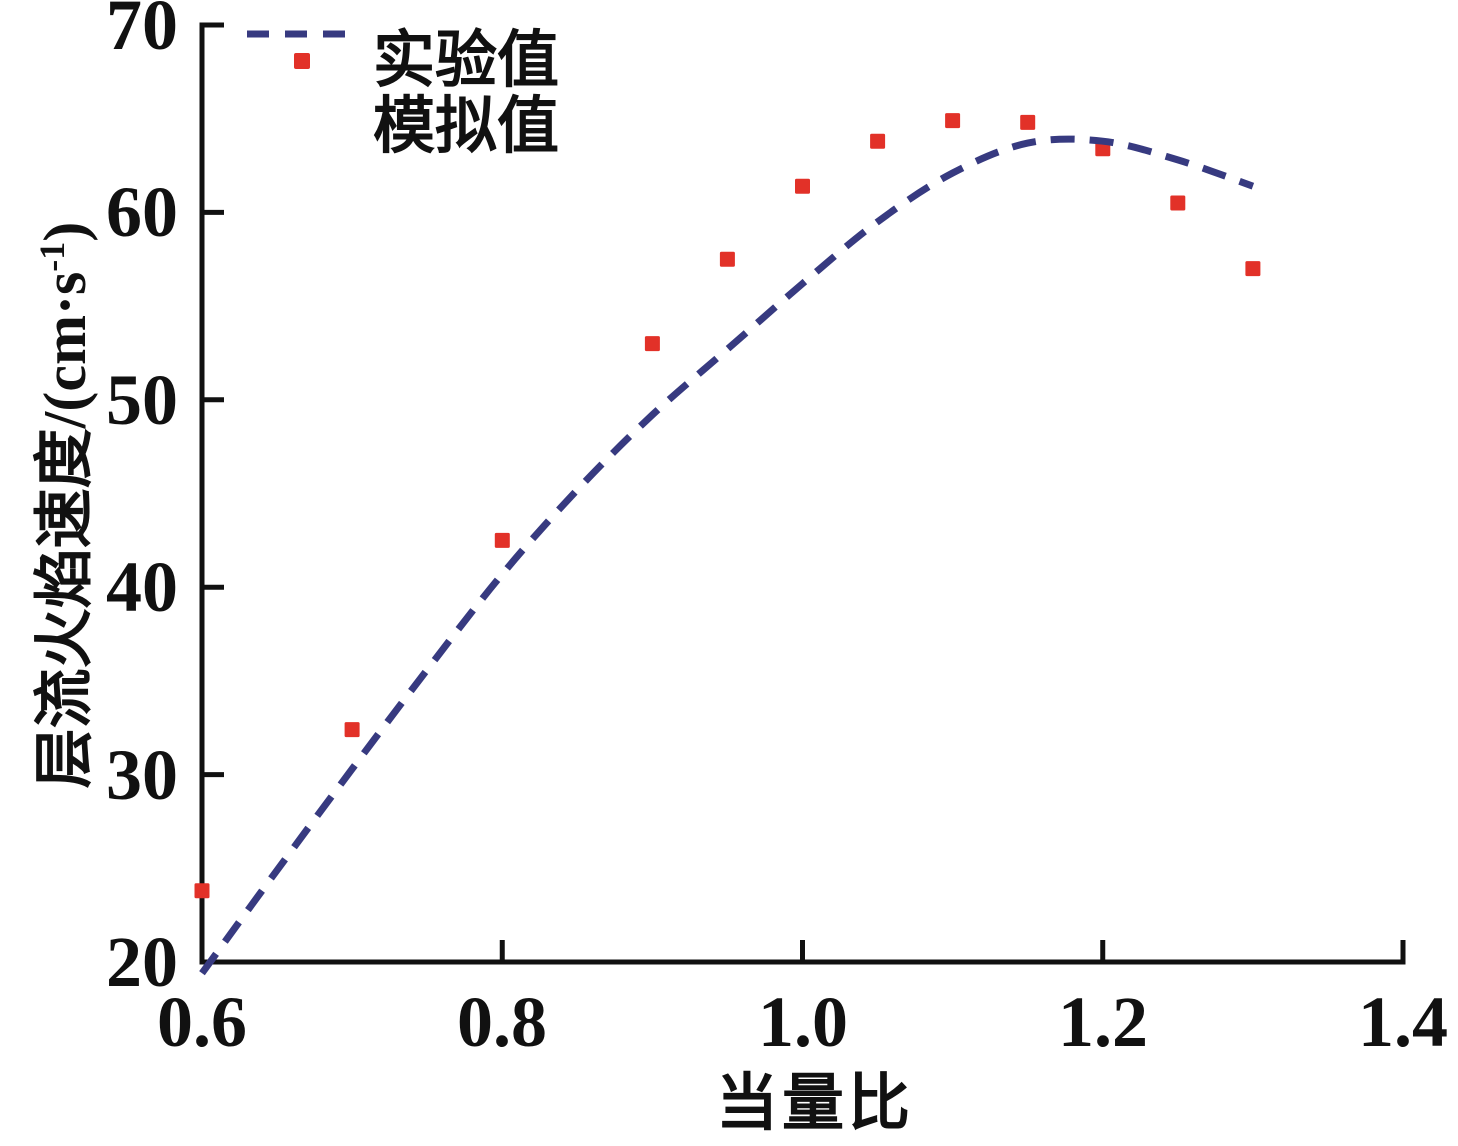 The image size is (1458, 1146). I want to click on y-axis-title-close: ), so click(65, 231).